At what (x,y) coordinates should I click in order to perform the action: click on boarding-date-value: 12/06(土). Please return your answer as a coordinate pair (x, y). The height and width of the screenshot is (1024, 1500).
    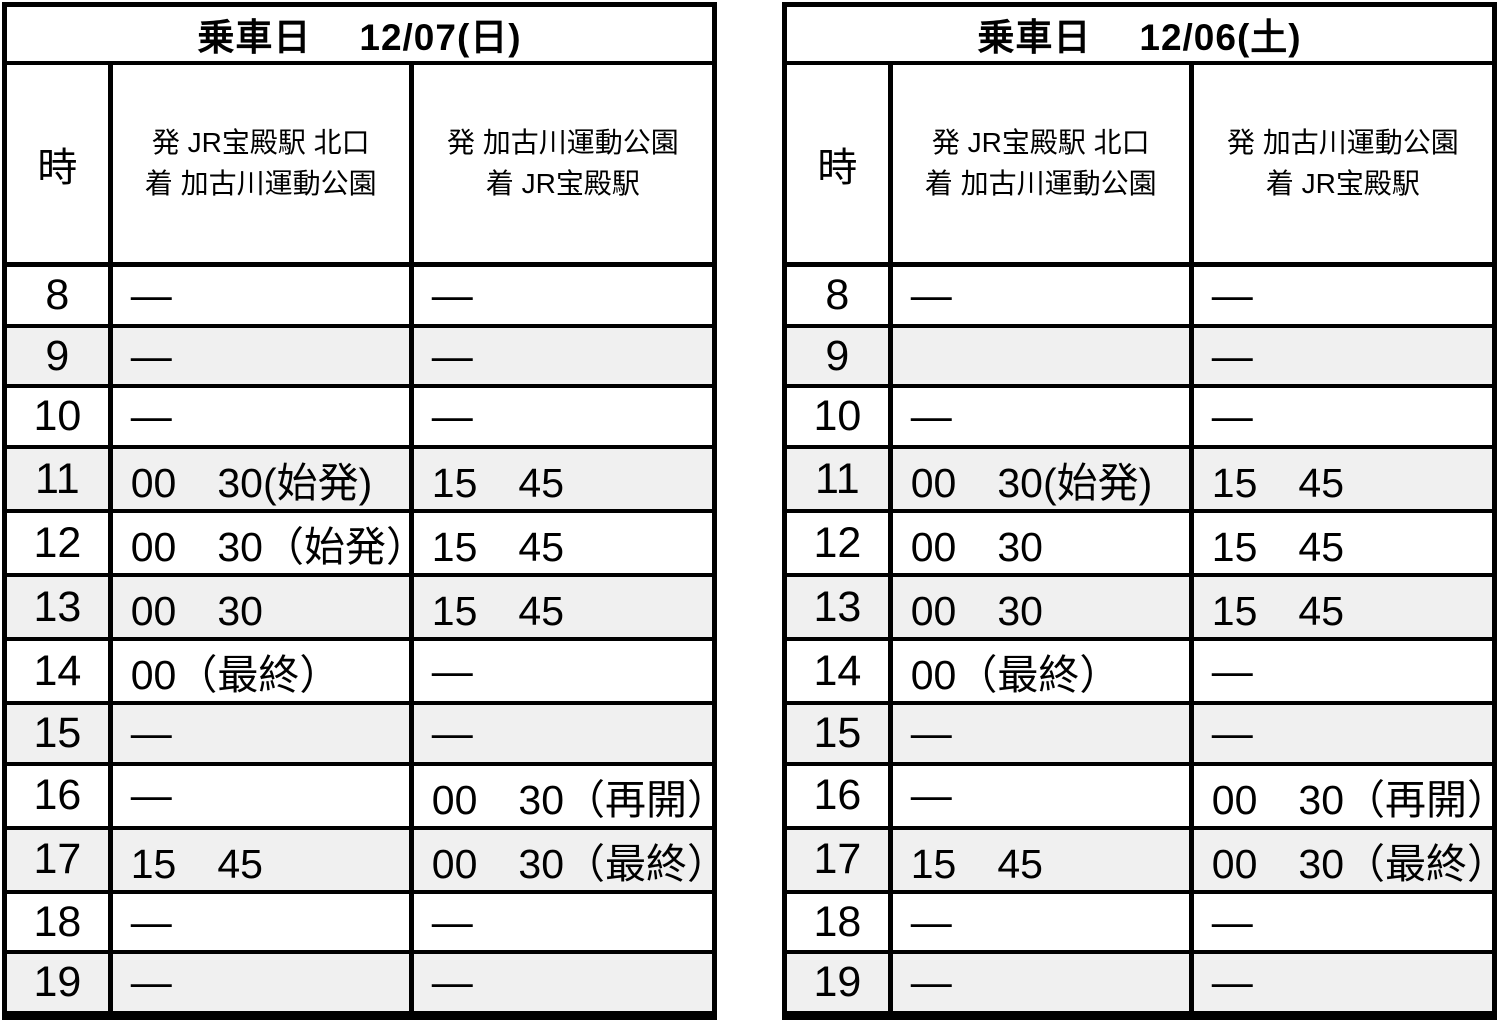
    Looking at the image, I should click on (1220, 37).